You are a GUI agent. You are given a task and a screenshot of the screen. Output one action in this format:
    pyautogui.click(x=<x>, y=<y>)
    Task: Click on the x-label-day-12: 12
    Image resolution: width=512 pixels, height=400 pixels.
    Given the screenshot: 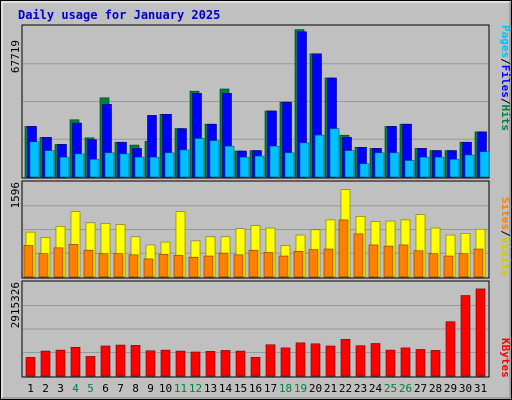 What is the action you would take?
    pyautogui.click(x=195, y=388)
    